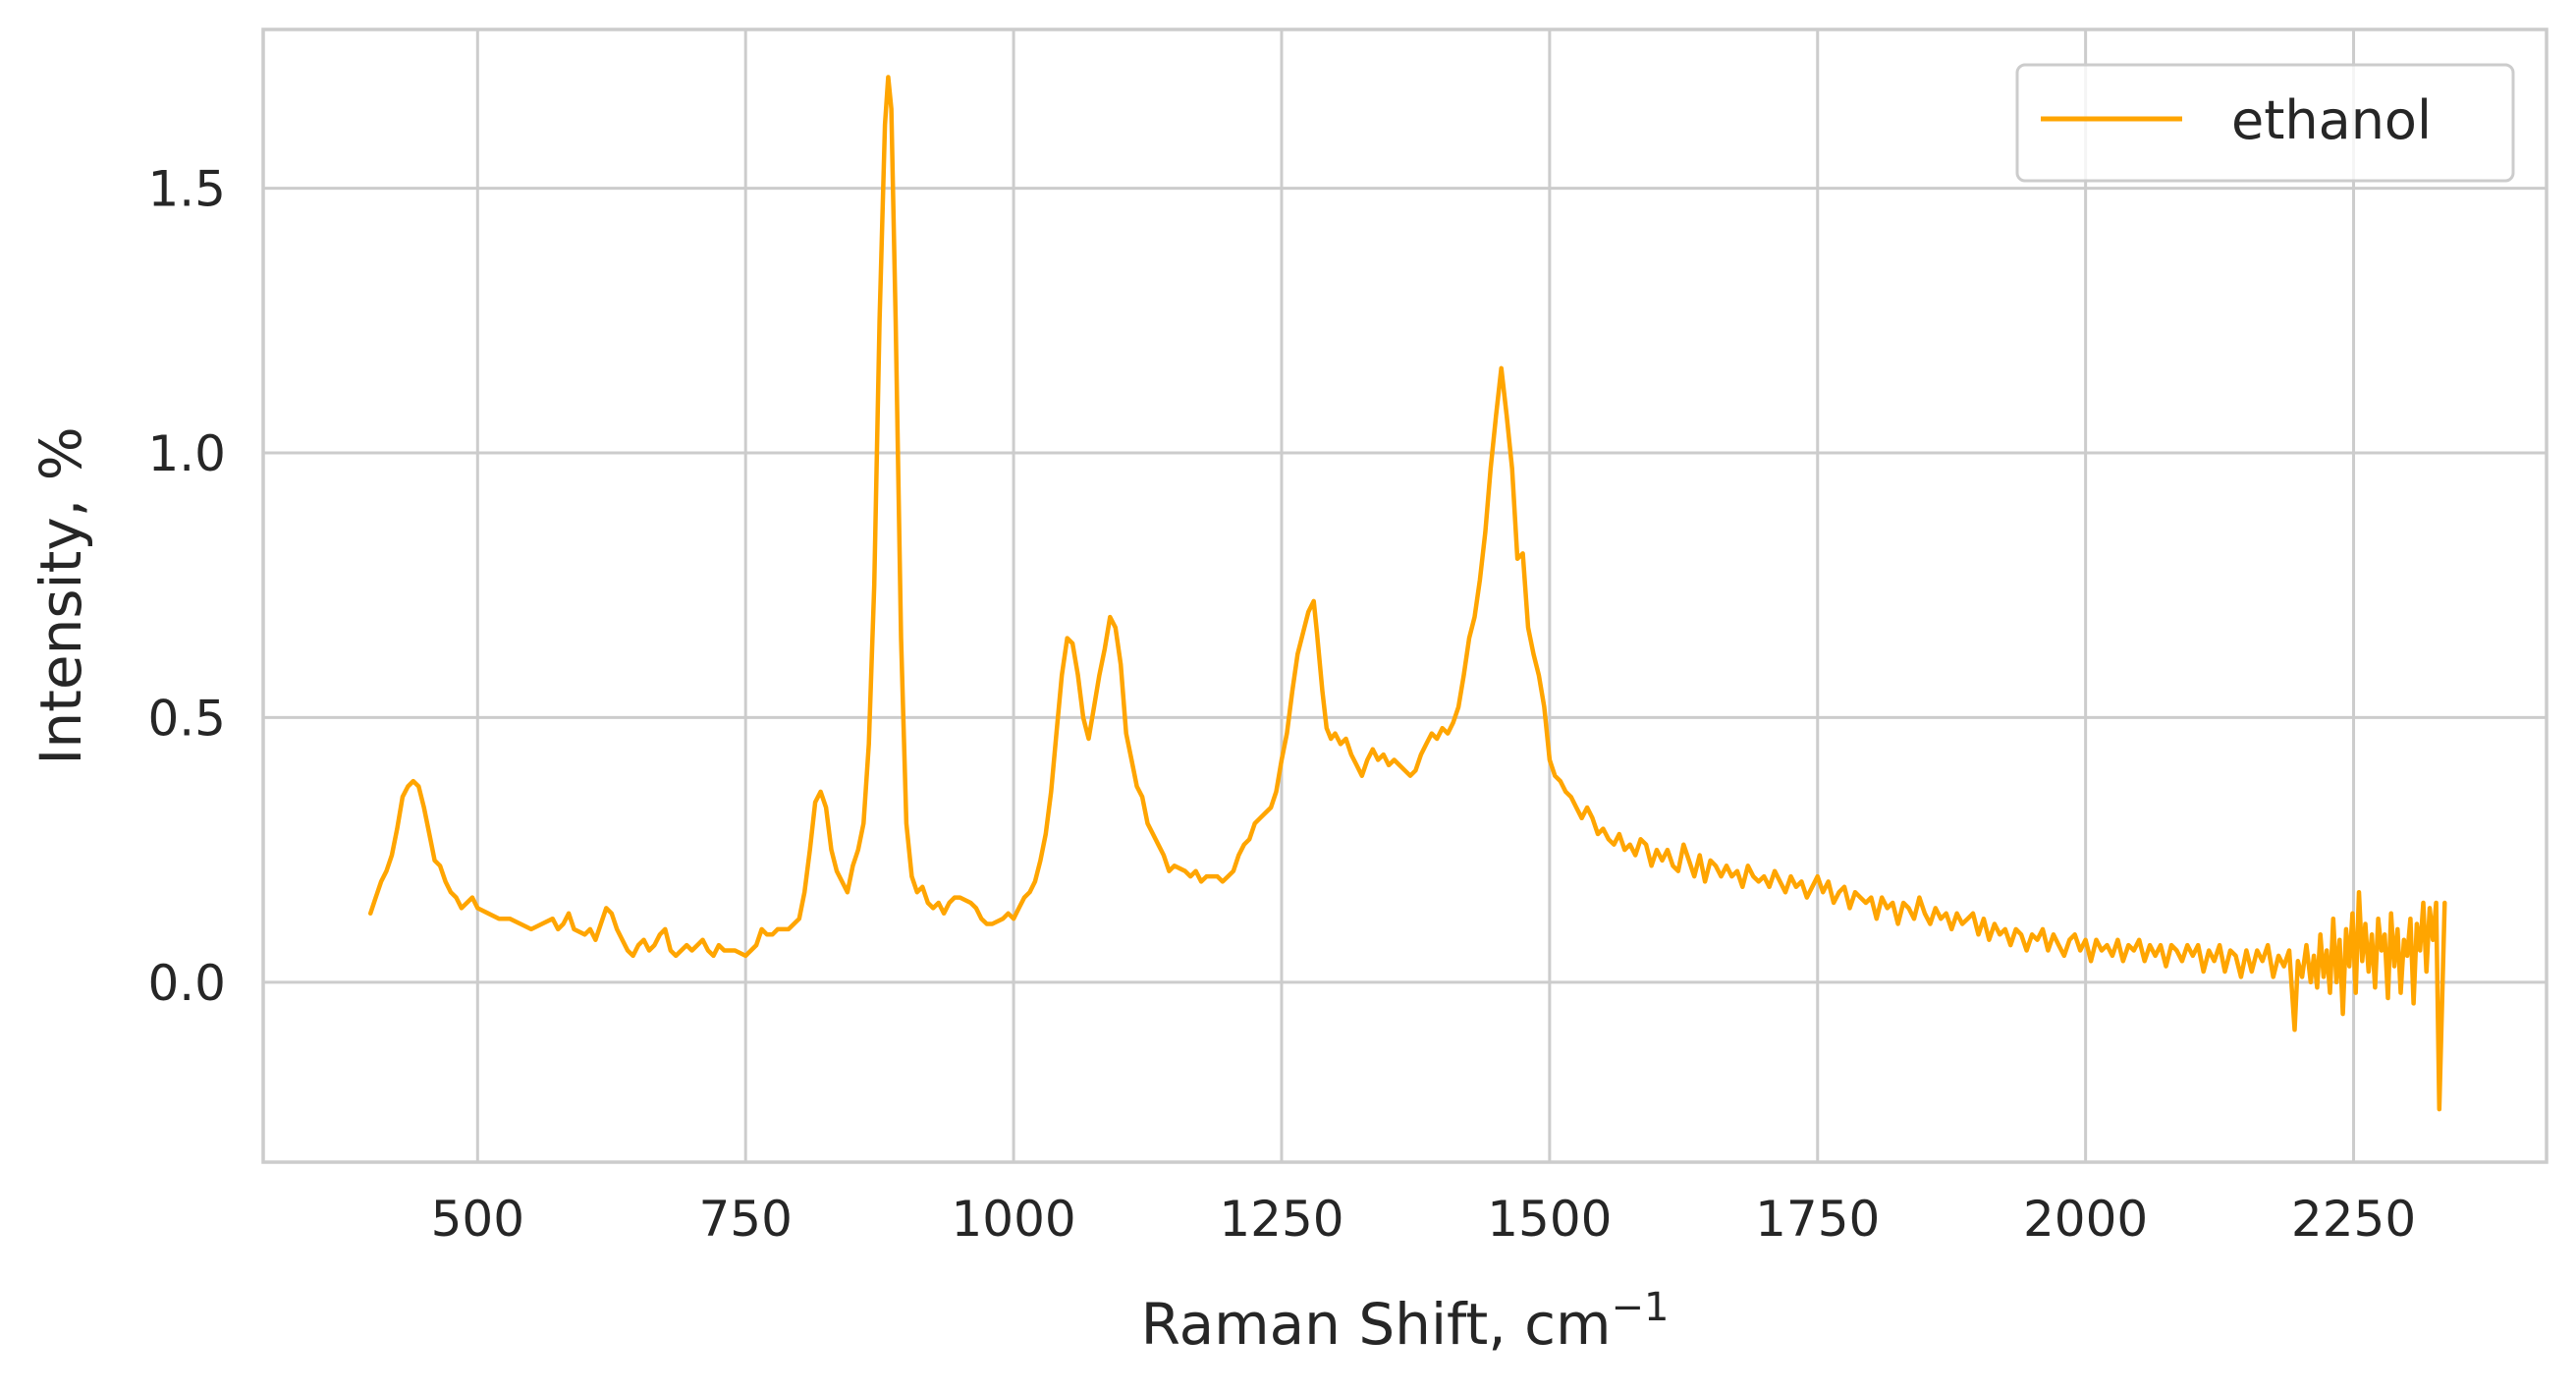 This screenshot has width=2576, height=1394. I want to click on x-tick-label: 1000, so click(1013, 1219).